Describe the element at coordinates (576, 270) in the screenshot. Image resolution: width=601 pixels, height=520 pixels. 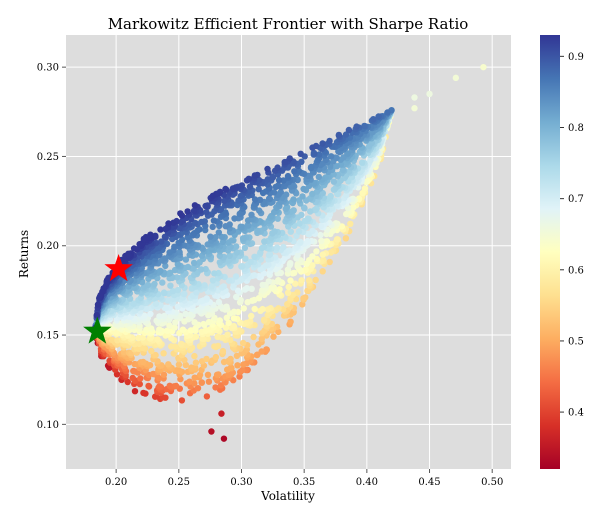
I see `colorbar-tick-label: 0.6` at that location.